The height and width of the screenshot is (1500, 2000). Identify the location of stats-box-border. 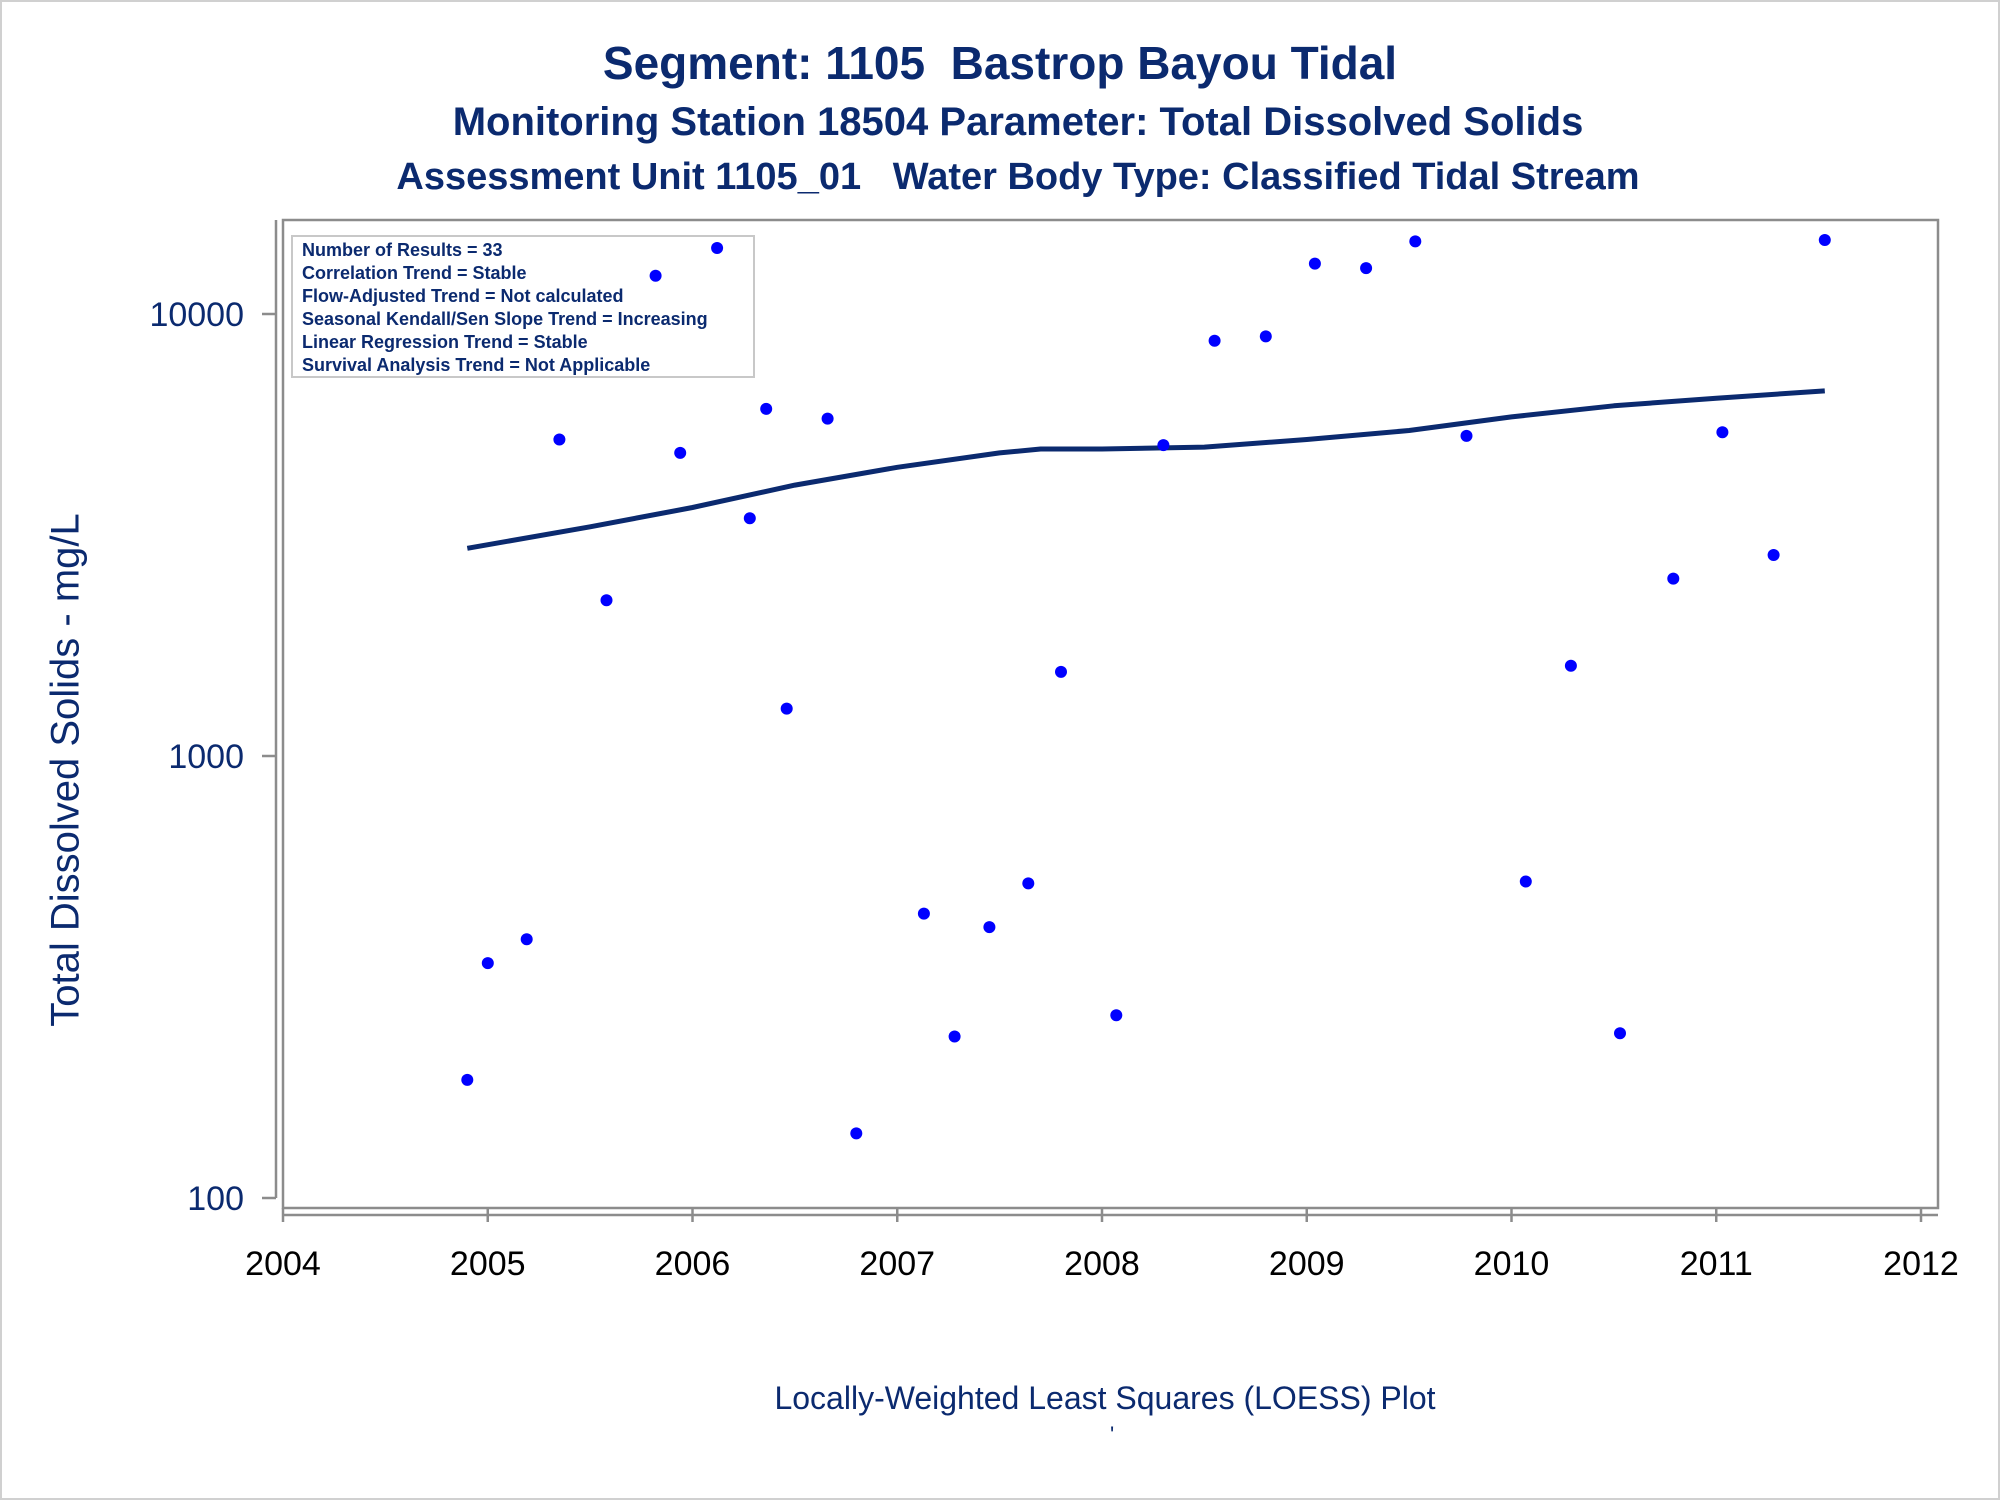
(523, 306).